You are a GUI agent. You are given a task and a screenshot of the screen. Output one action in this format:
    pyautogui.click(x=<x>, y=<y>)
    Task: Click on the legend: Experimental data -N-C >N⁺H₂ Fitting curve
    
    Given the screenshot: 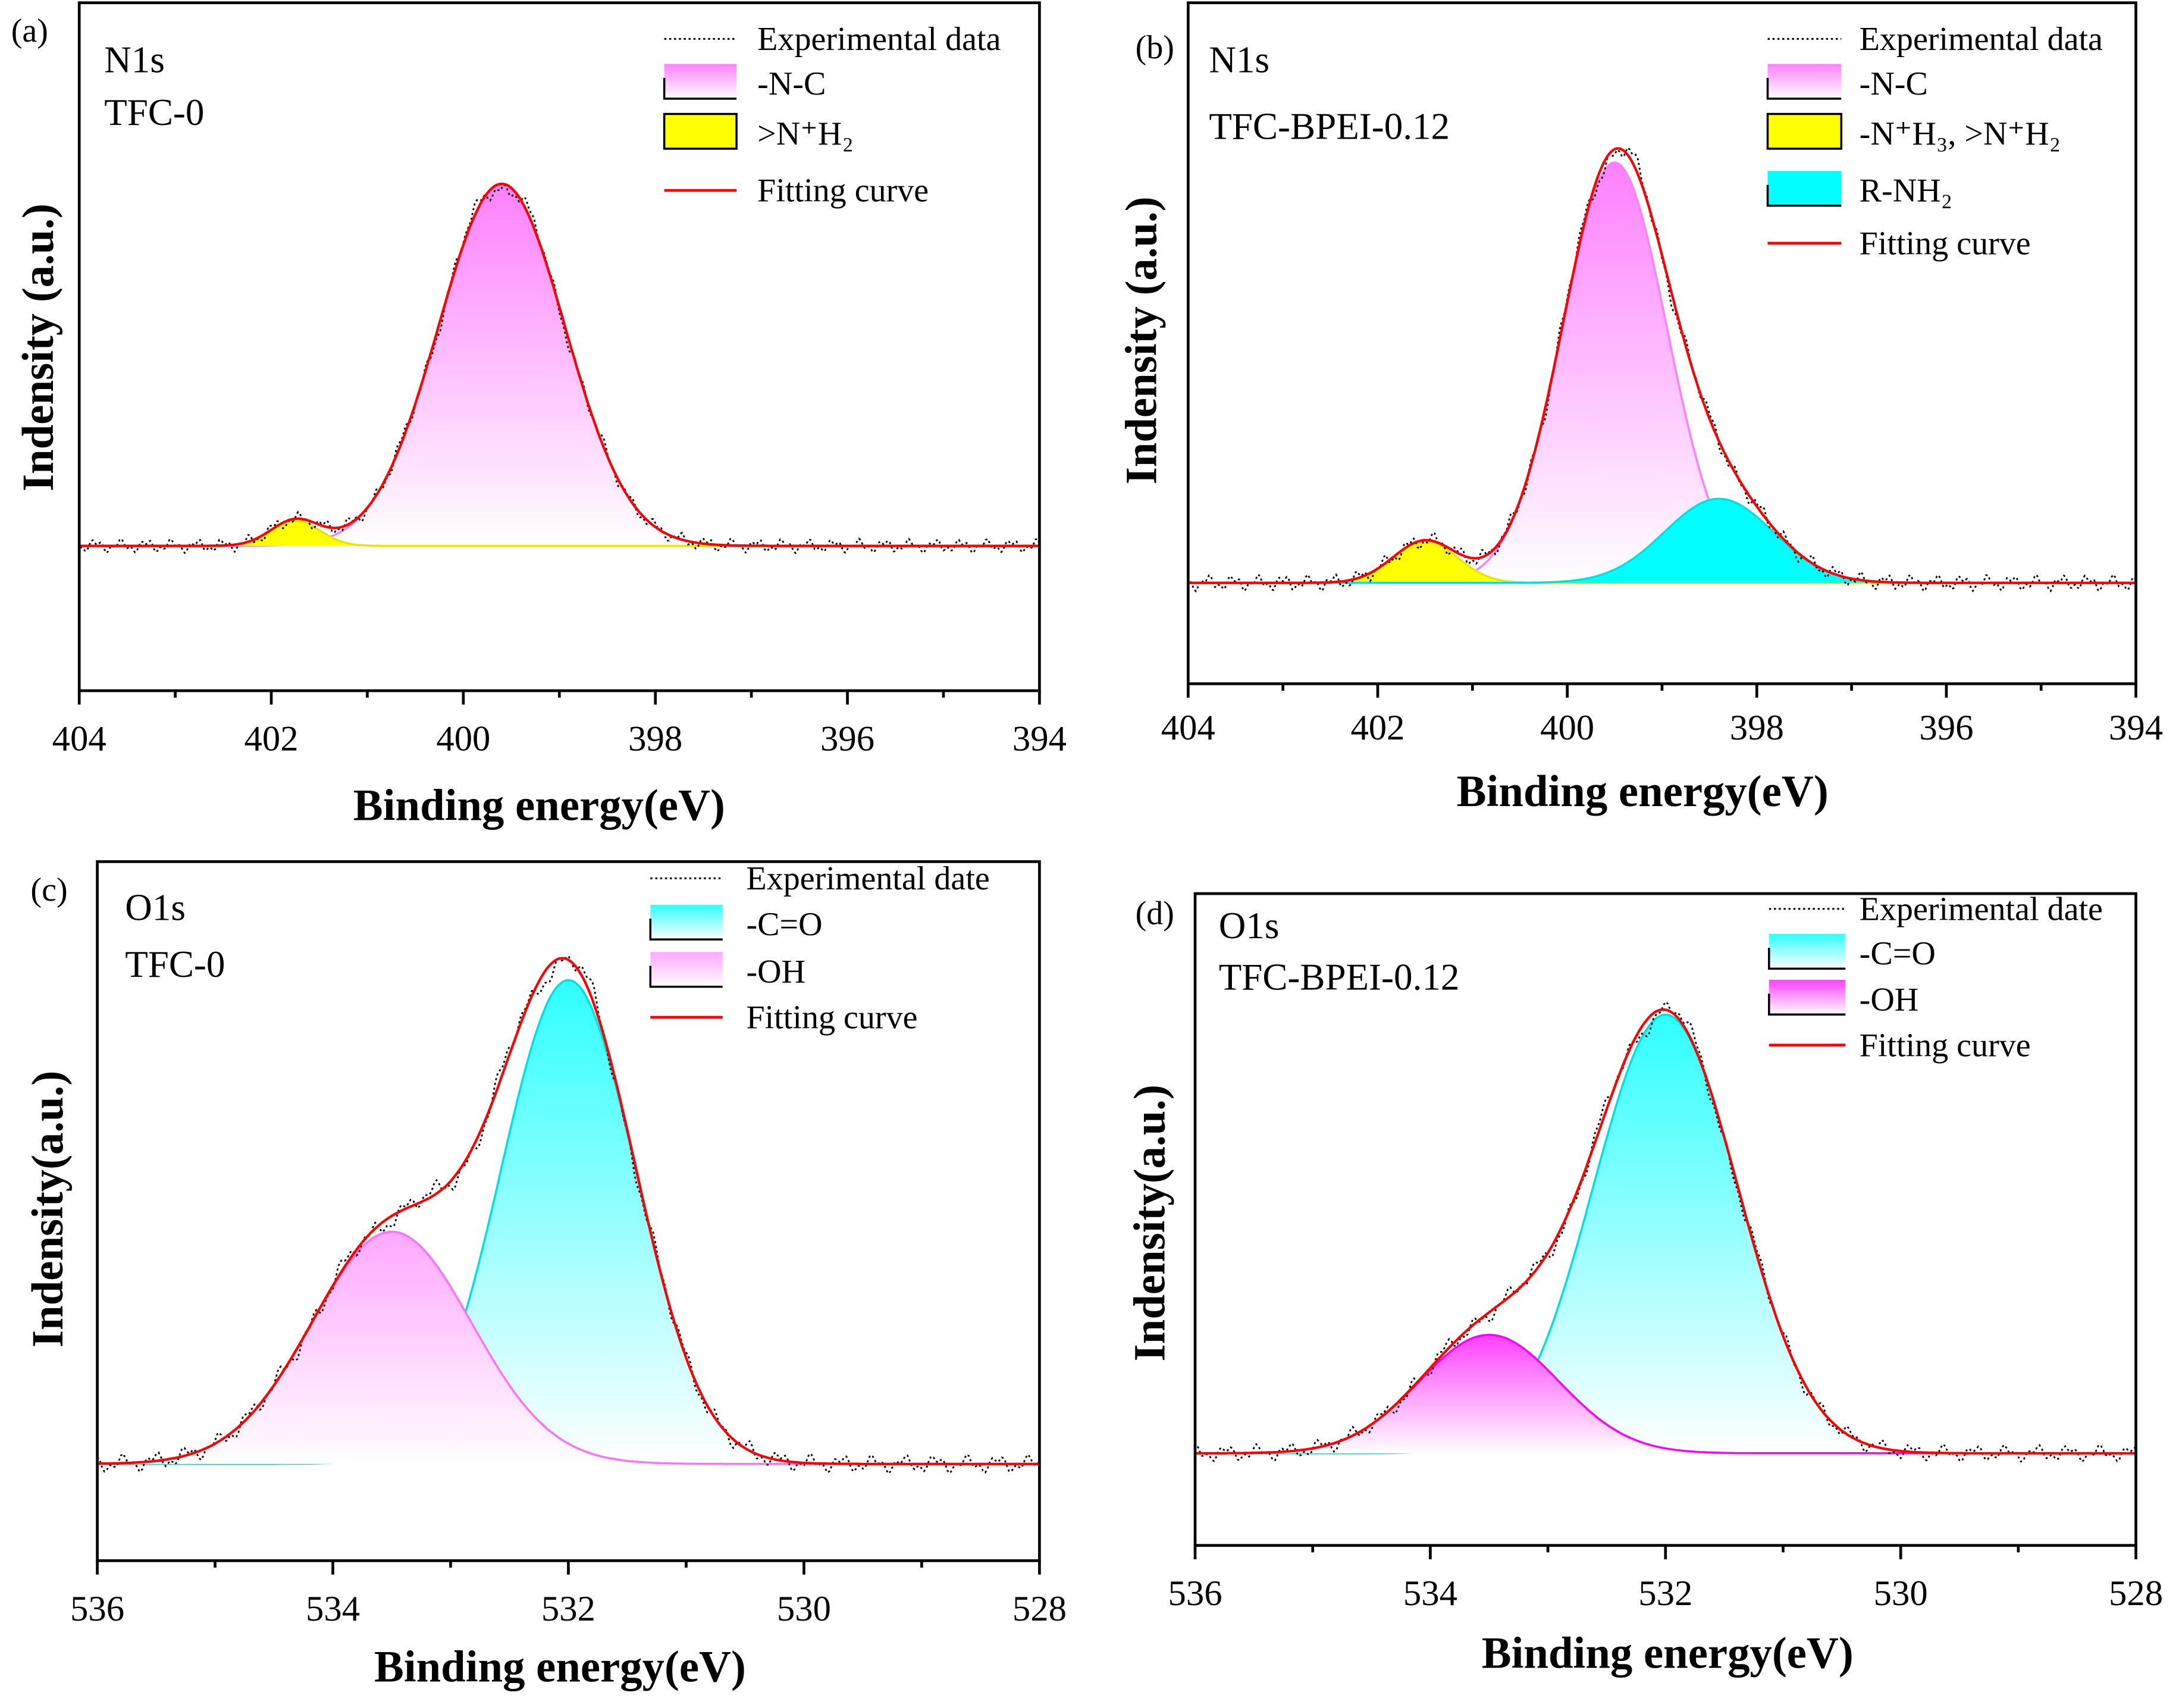 What is the action you would take?
    pyautogui.click(x=832, y=115)
    